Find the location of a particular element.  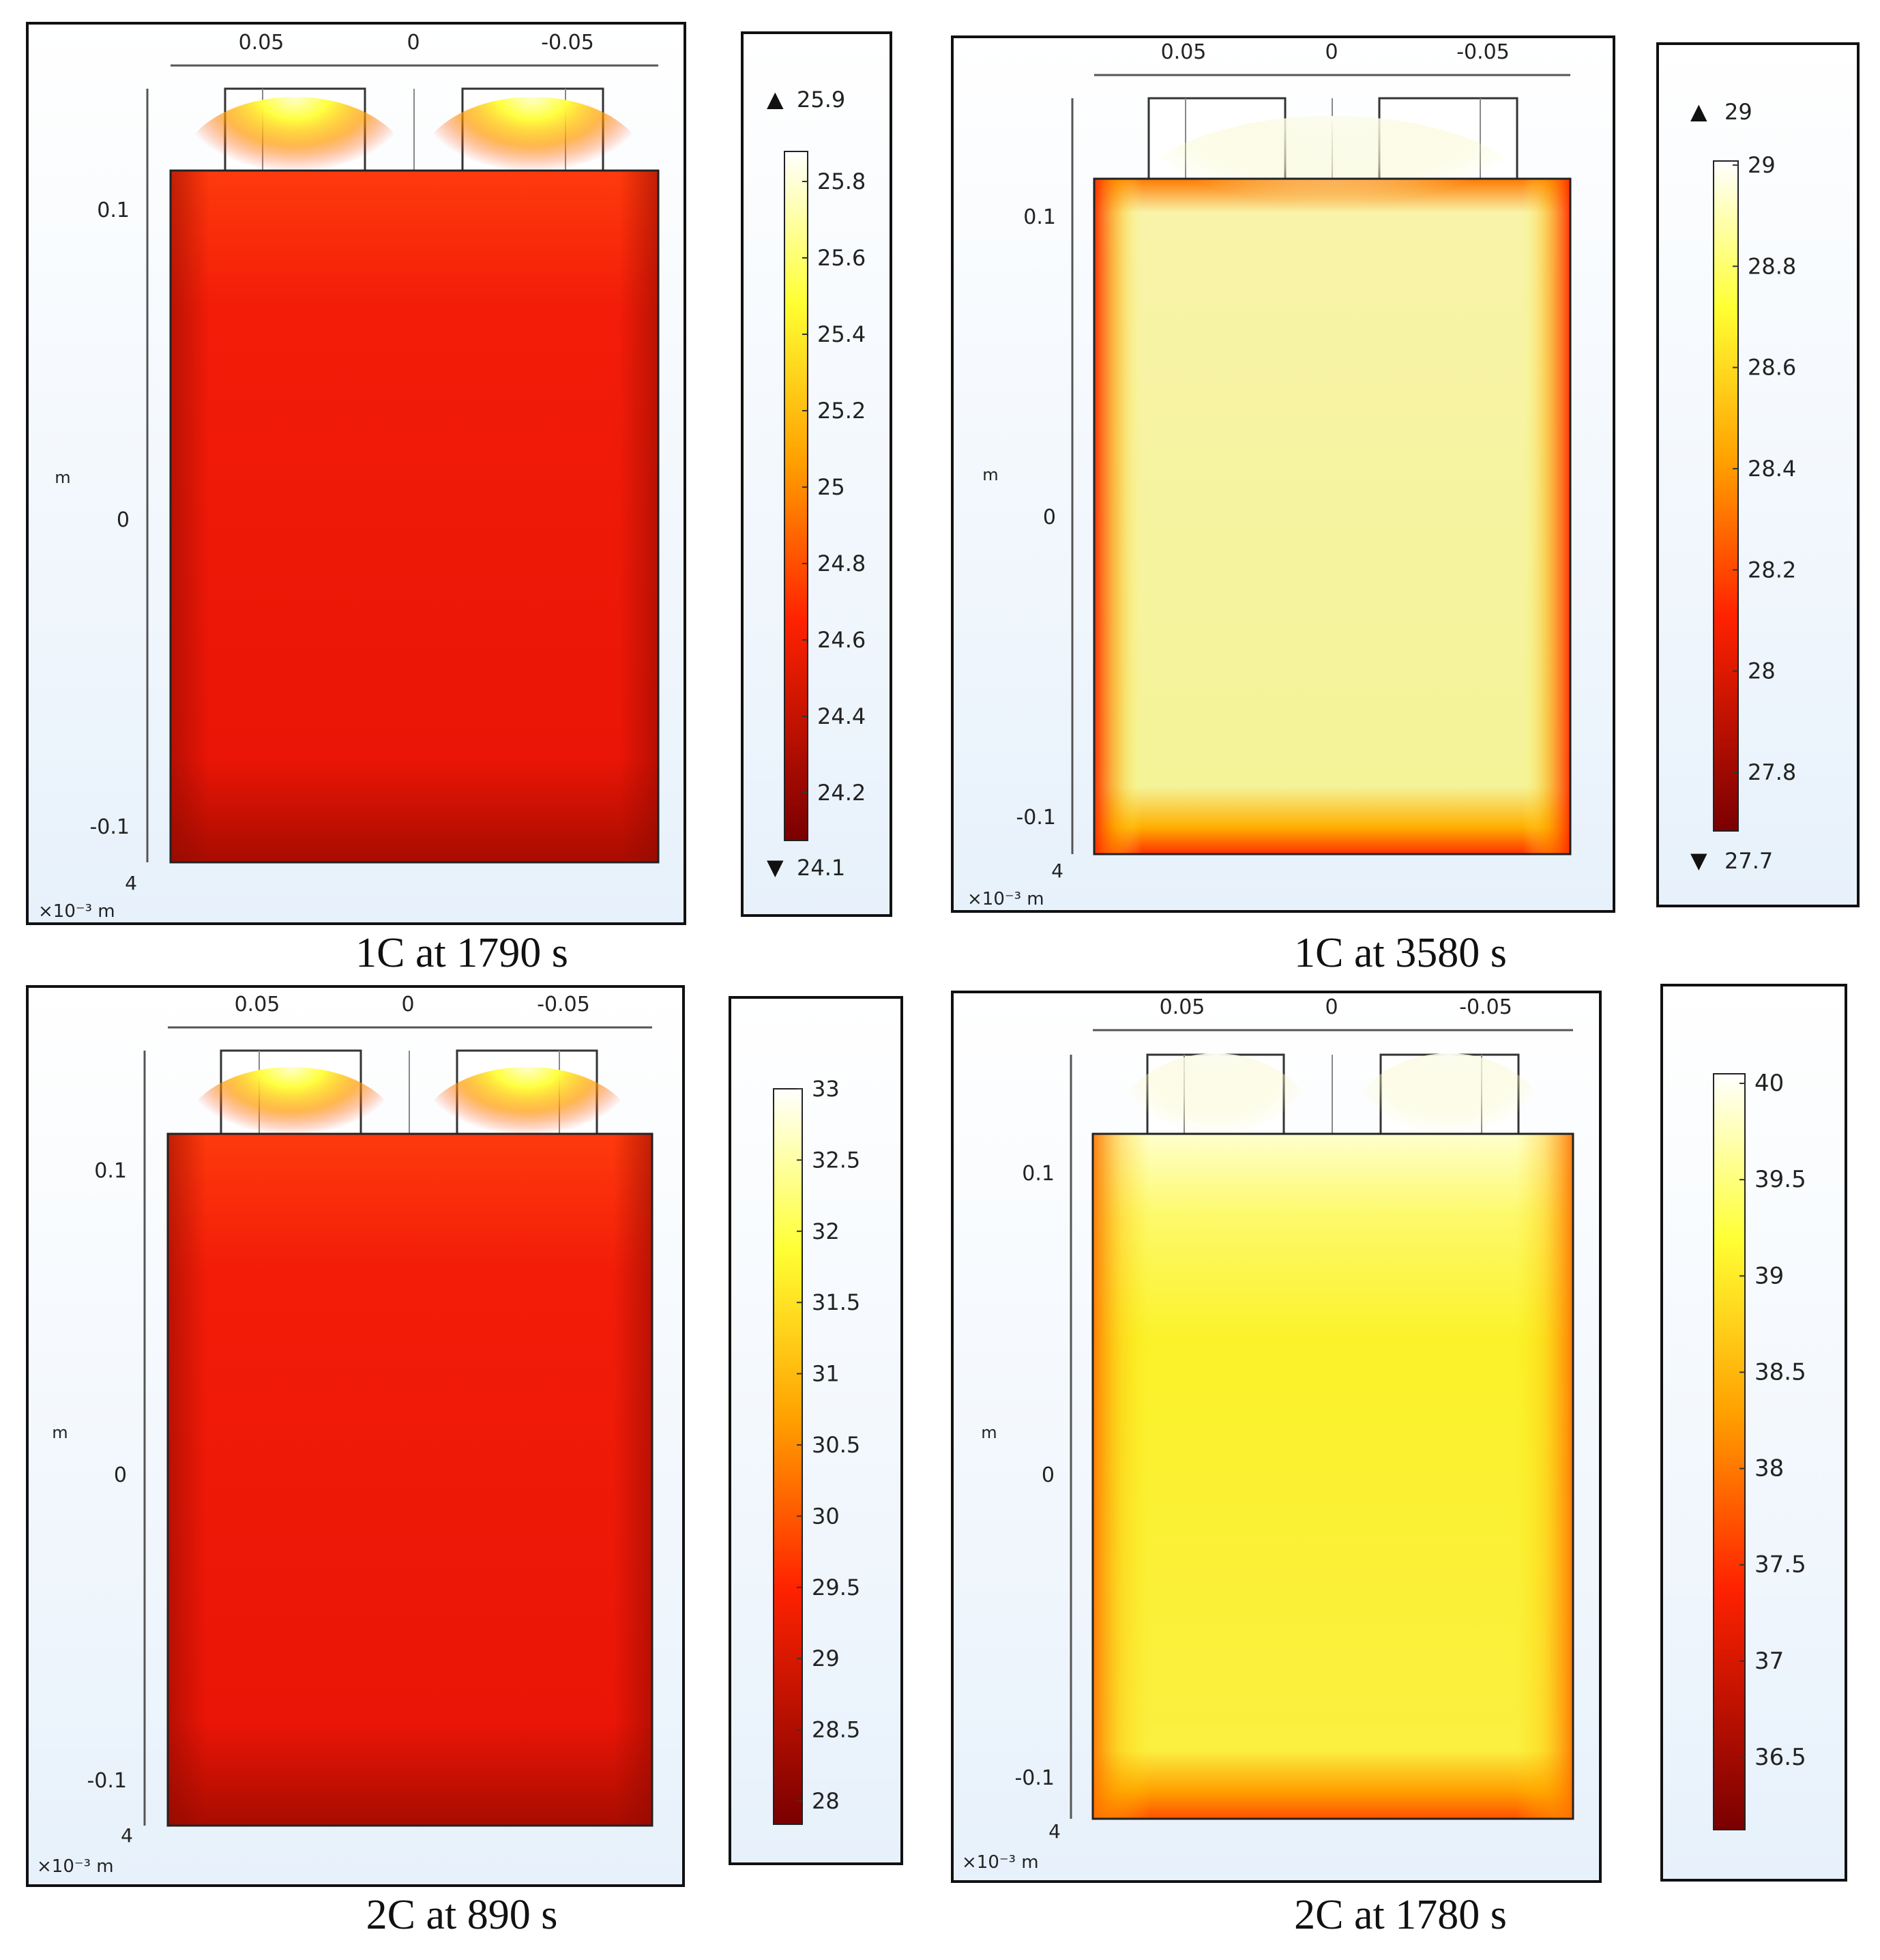

colorbar-ticks: 33 32.5 32 31.5 31 30.5 30 29.5 29 28.5 28 is located at coordinates (828, 1445).